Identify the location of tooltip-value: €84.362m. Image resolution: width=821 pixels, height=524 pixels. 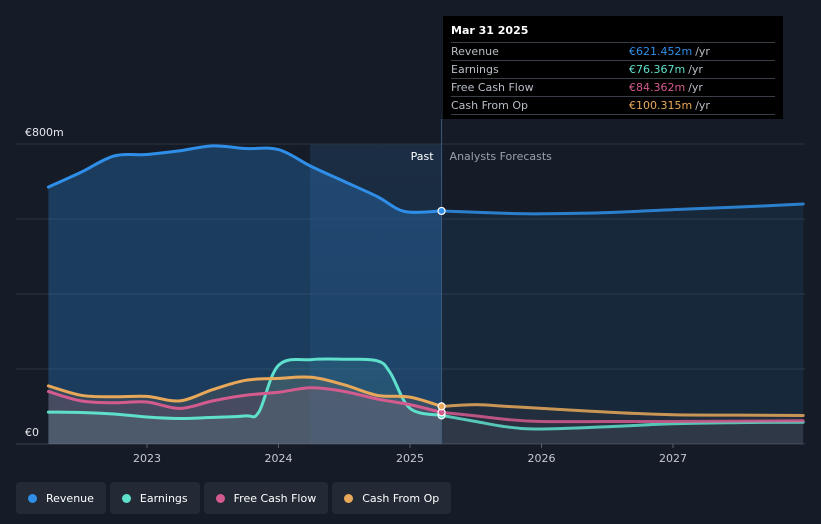
(657, 87).